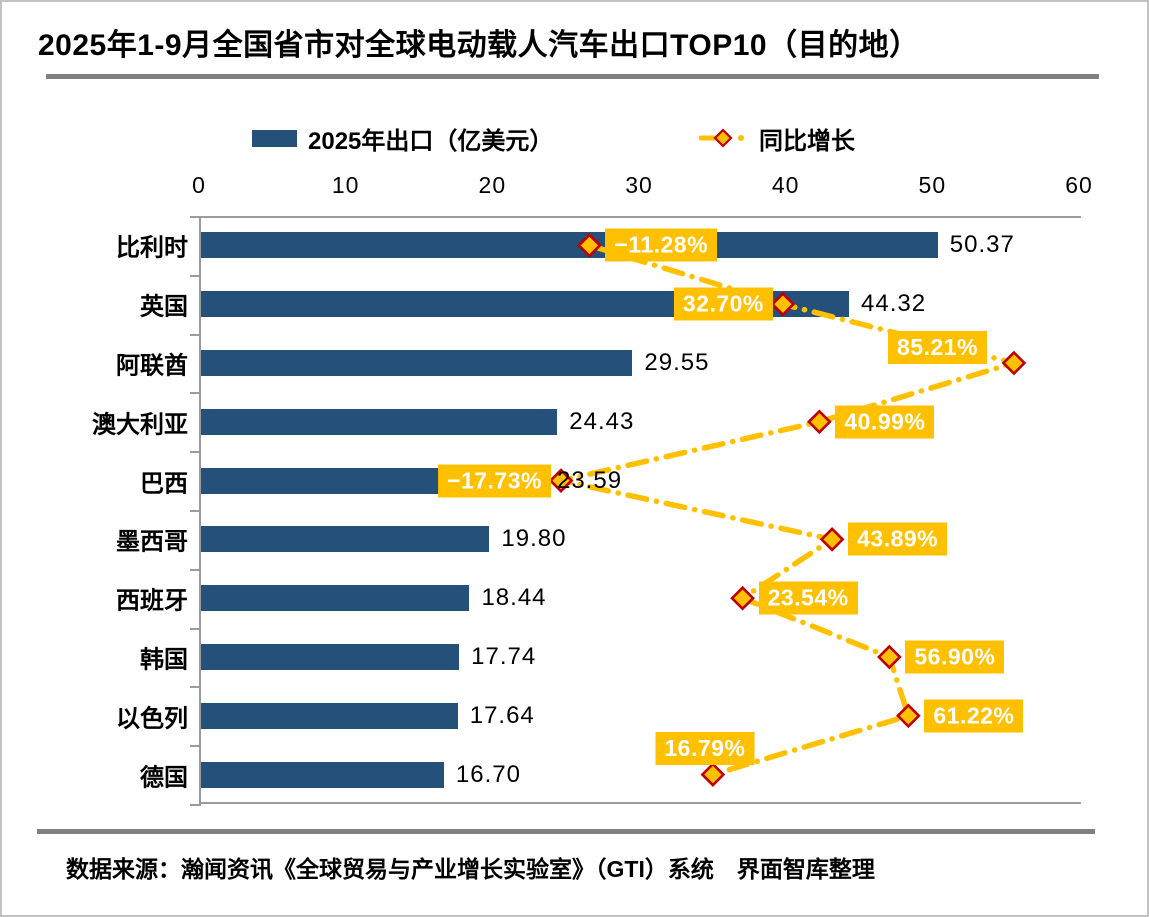 This screenshot has width=1149, height=917. I want to click on category-label: 韩国, so click(164, 660).